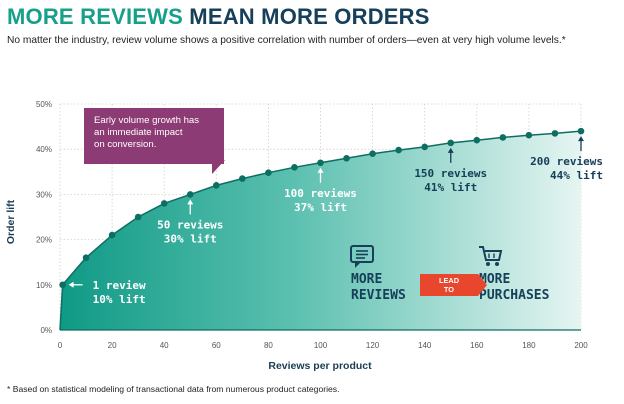 The image size is (624, 404). Describe the element at coordinates (514, 295) in the screenshot. I see `flow-right-line2: PURCHASES` at that location.